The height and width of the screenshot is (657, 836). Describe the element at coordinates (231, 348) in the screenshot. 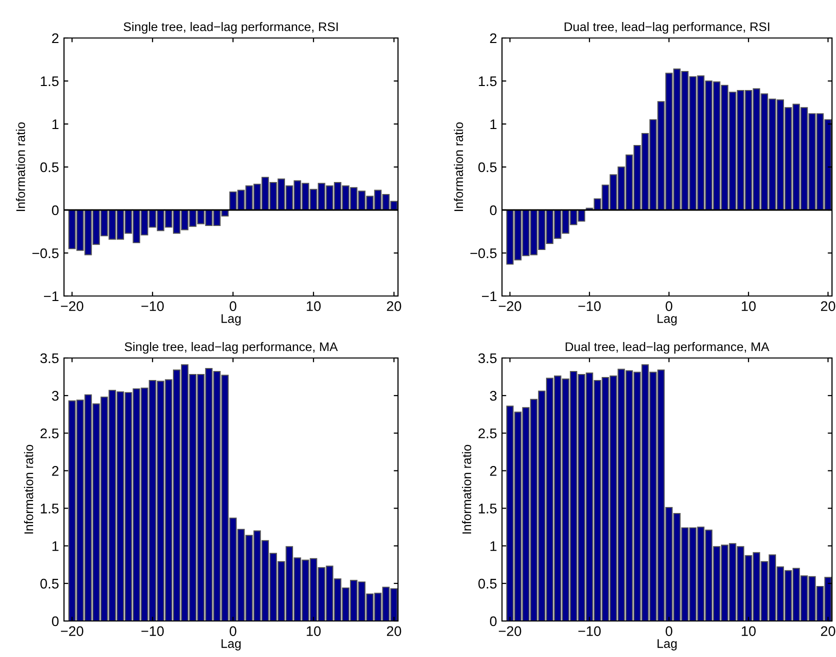

I see `chart-title: Single tree, lead−lag performance, MA` at that location.